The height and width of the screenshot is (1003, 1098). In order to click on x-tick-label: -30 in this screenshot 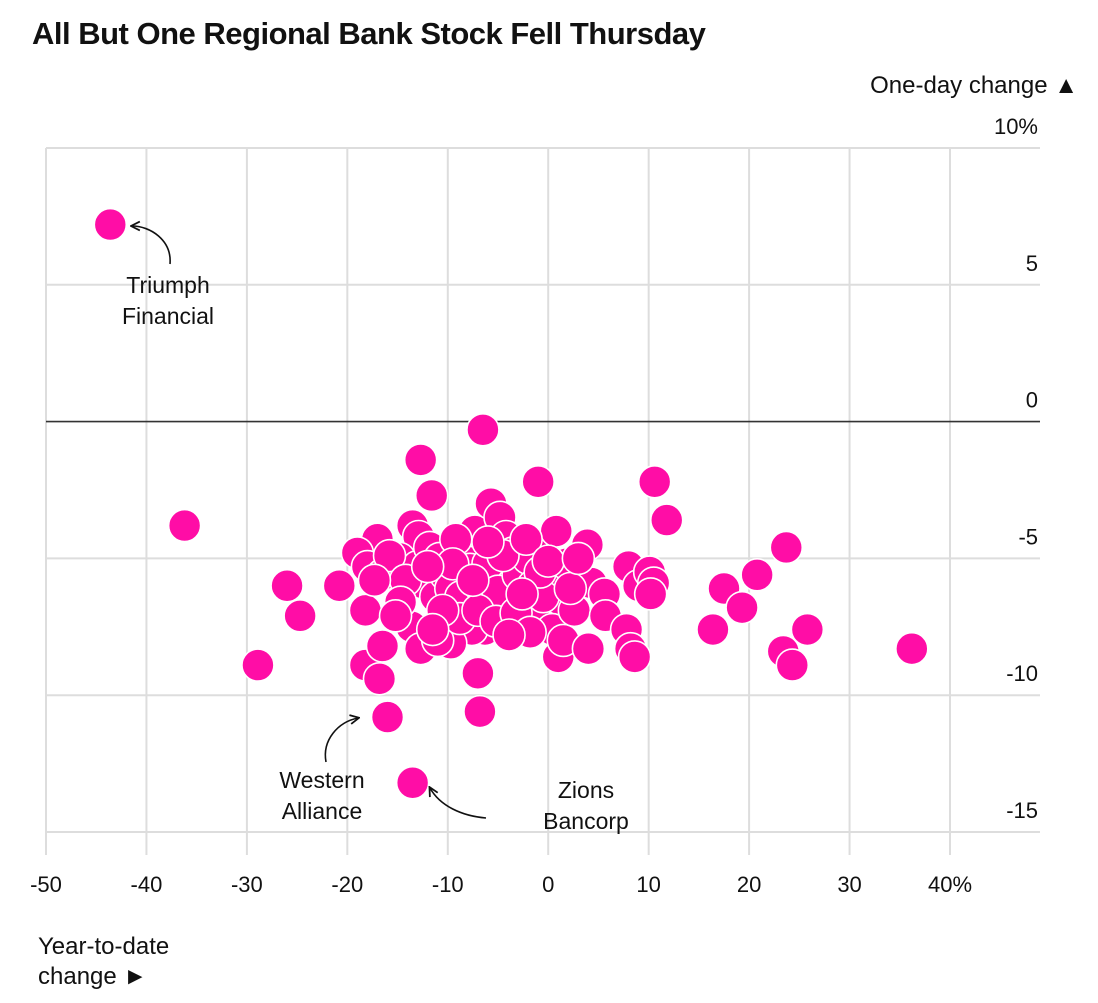, I will do `click(247, 884)`.